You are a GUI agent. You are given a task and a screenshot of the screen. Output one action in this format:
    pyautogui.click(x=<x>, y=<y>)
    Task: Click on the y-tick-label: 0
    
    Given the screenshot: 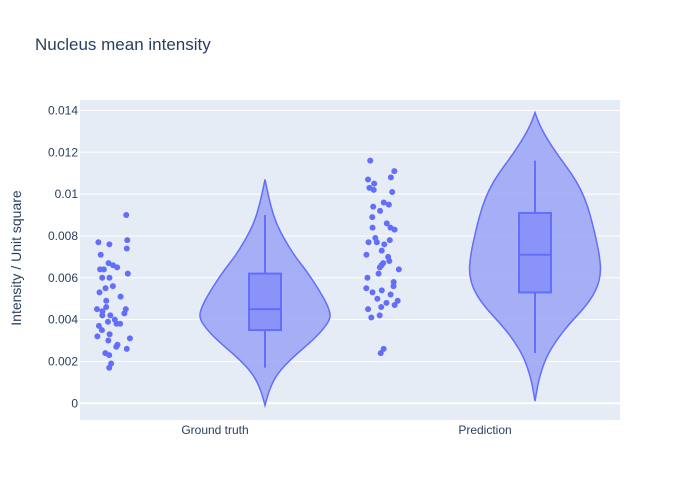 What is the action you would take?
    pyautogui.click(x=74, y=403)
    